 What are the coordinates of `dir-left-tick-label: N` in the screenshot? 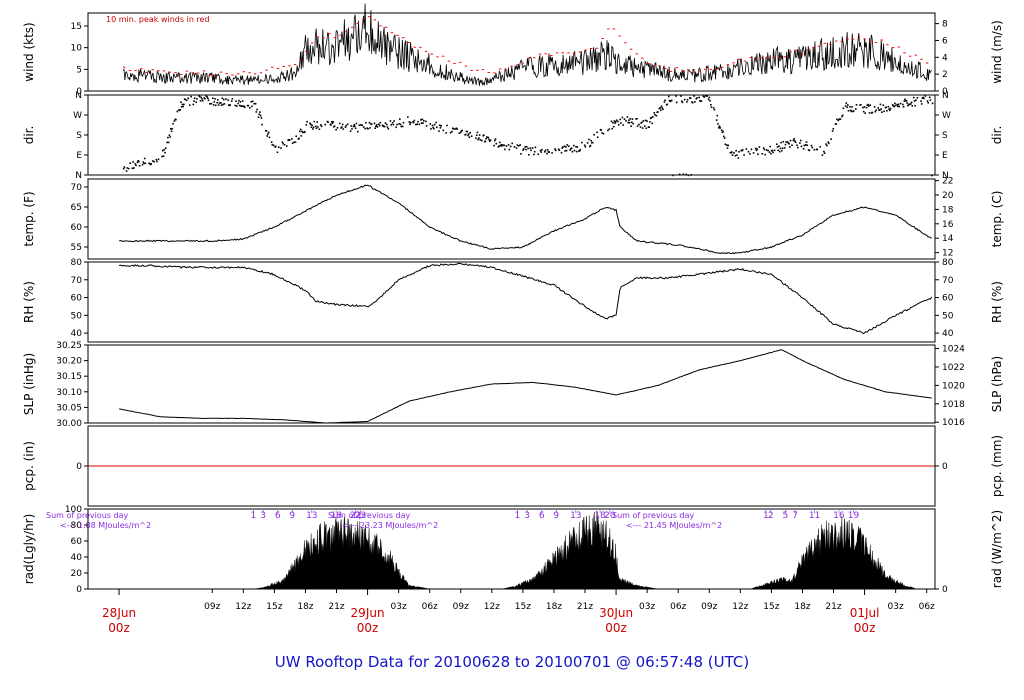 It's located at (78, 176).